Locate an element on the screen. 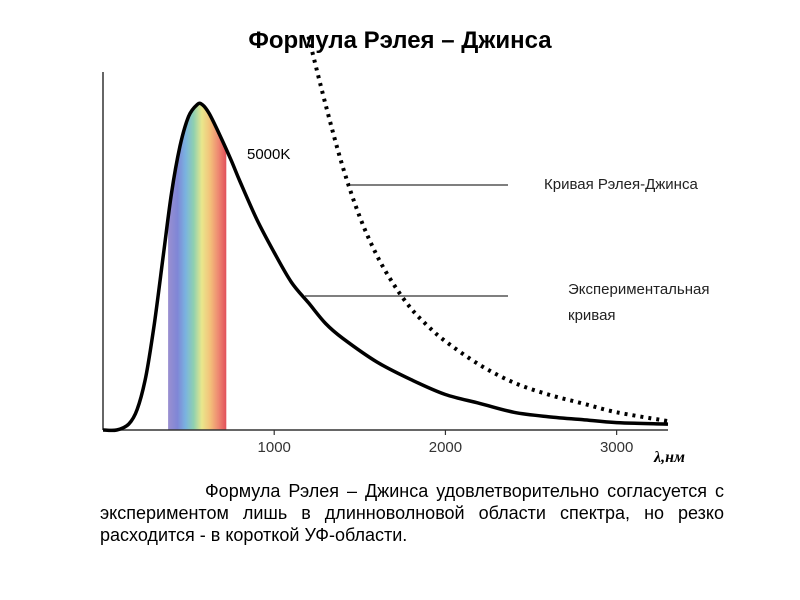  temperature-label: 5000K is located at coordinates (268, 154).